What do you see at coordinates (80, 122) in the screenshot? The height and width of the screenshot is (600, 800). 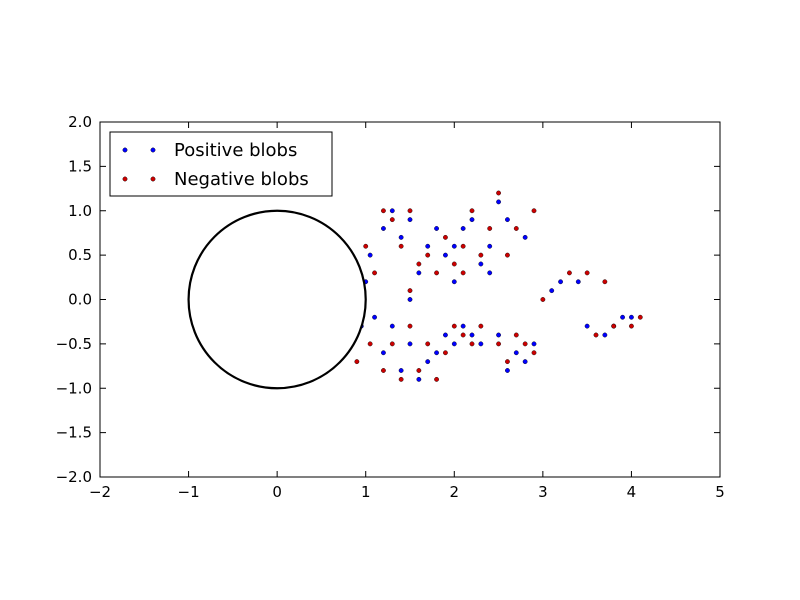 I see `y-tick-label: 2.0` at bounding box center [80, 122].